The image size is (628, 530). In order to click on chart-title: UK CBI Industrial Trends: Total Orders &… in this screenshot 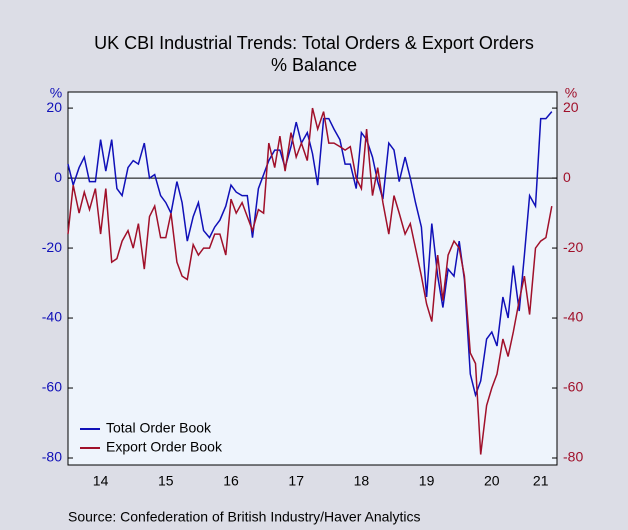, I will do `click(314, 43)`.